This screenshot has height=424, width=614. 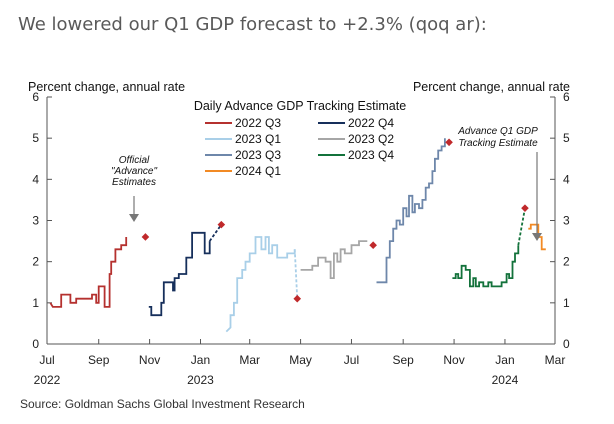 What do you see at coordinates (334, 260) in the screenshot?
I see `series-line-2023-q2` at bounding box center [334, 260].